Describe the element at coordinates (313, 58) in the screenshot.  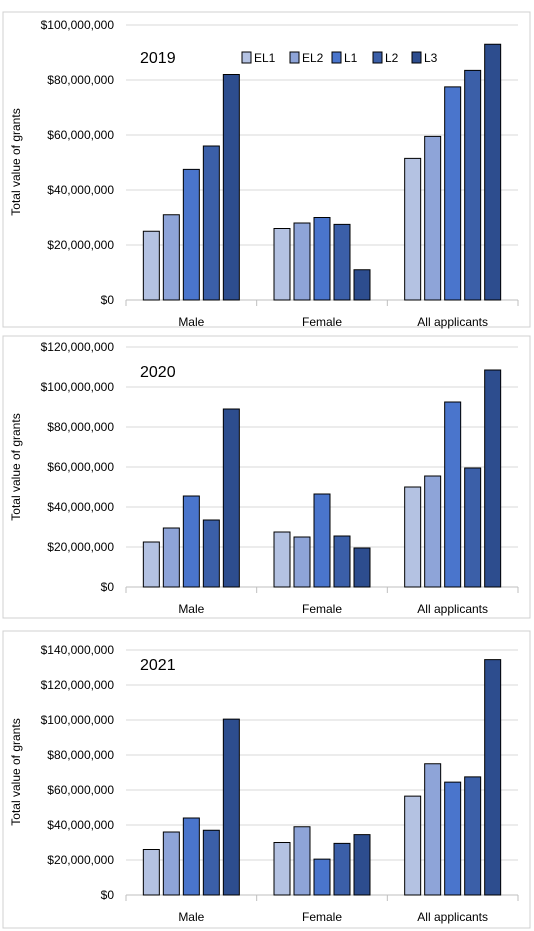
I see `legend-label-el2: EL2` at that location.